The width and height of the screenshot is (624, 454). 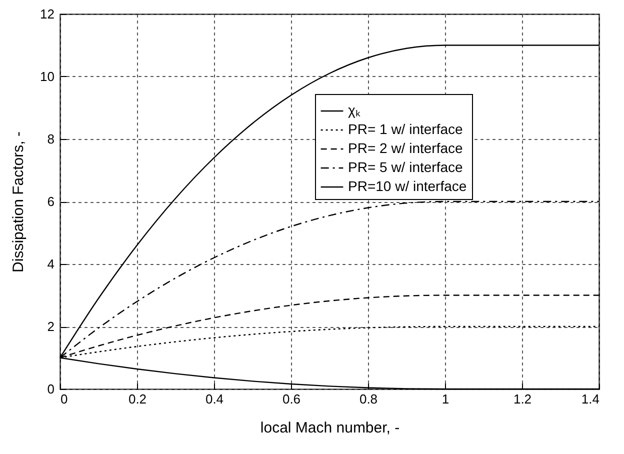 What do you see at coordinates (64, 399) in the screenshot?
I see `x-tick-label: 0` at bounding box center [64, 399].